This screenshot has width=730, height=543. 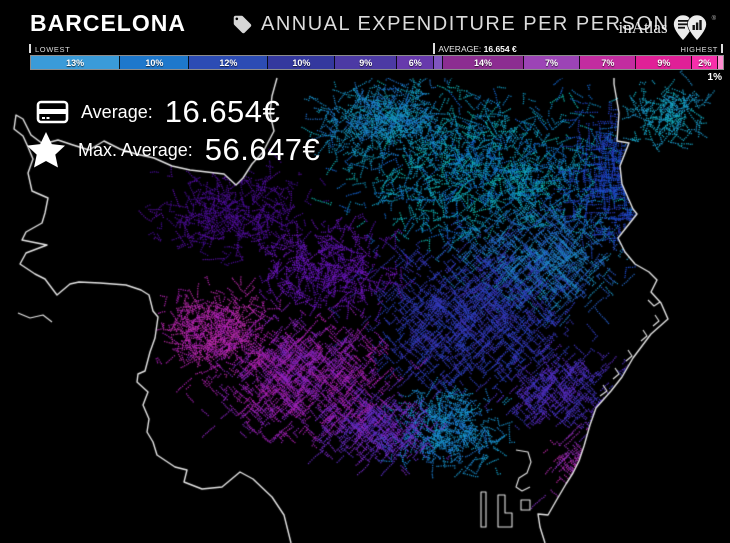 I want to click on legend-segment-0: 13%, so click(x=76, y=62).